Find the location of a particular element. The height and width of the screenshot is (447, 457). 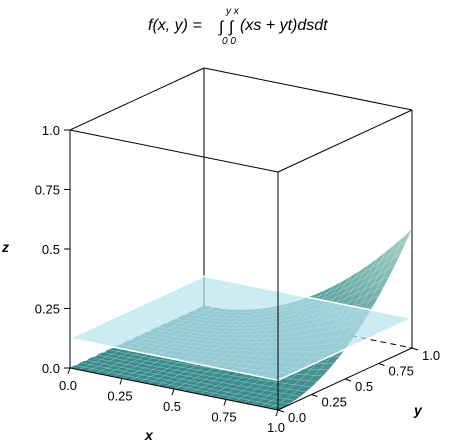

y-tick-label: 1.0 is located at coordinates (431, 355).